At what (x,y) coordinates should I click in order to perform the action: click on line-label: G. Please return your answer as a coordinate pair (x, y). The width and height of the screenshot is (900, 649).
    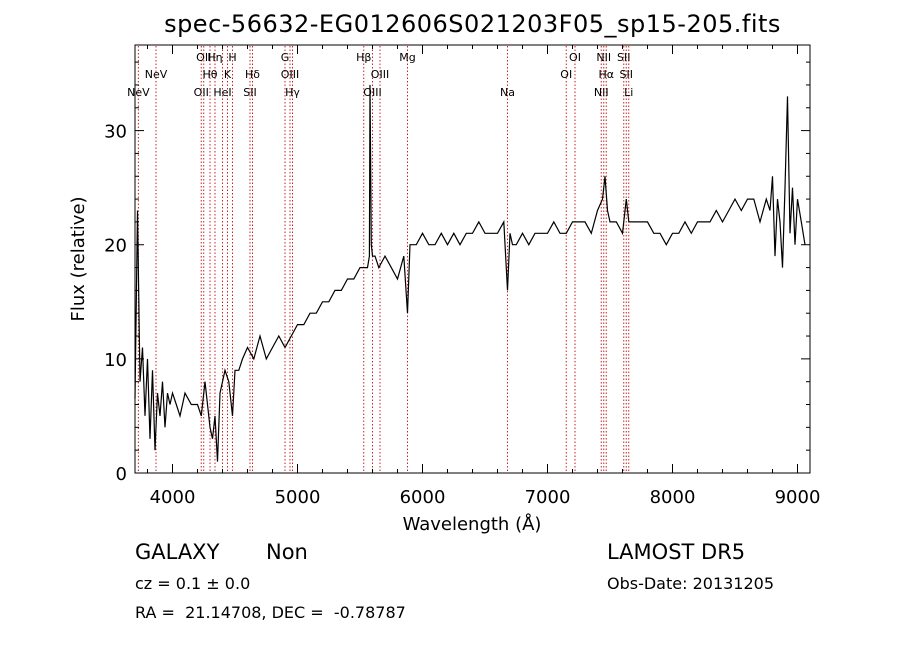
    Looking at the image, I should click on (285, 57).